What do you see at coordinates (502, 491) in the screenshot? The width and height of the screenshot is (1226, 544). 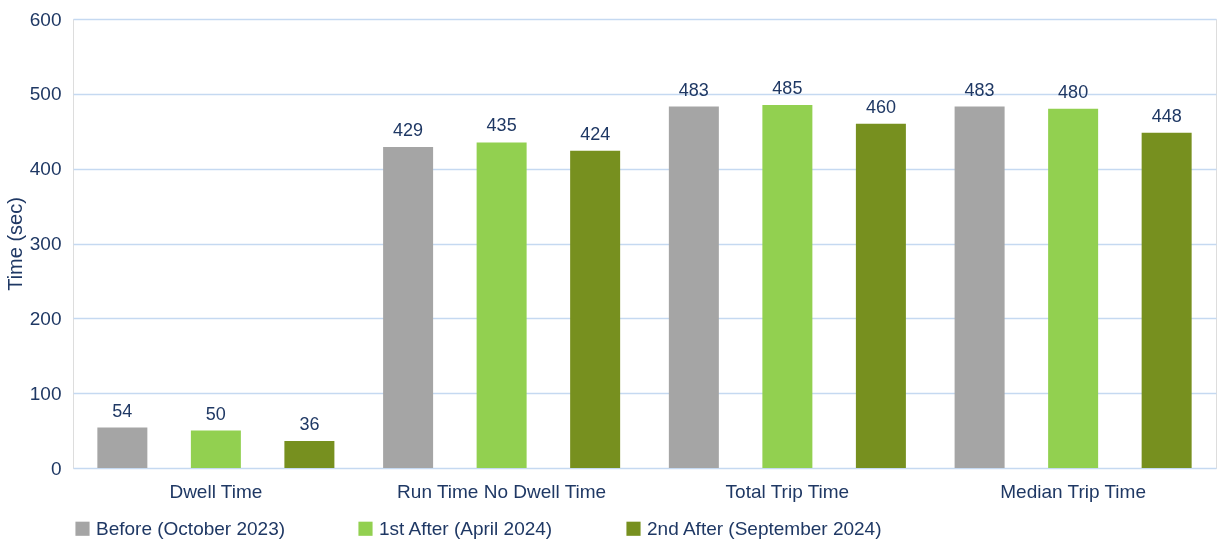 I see `x-tick-label: Run Time No Dwell Time` at bounding box center [502, 491].